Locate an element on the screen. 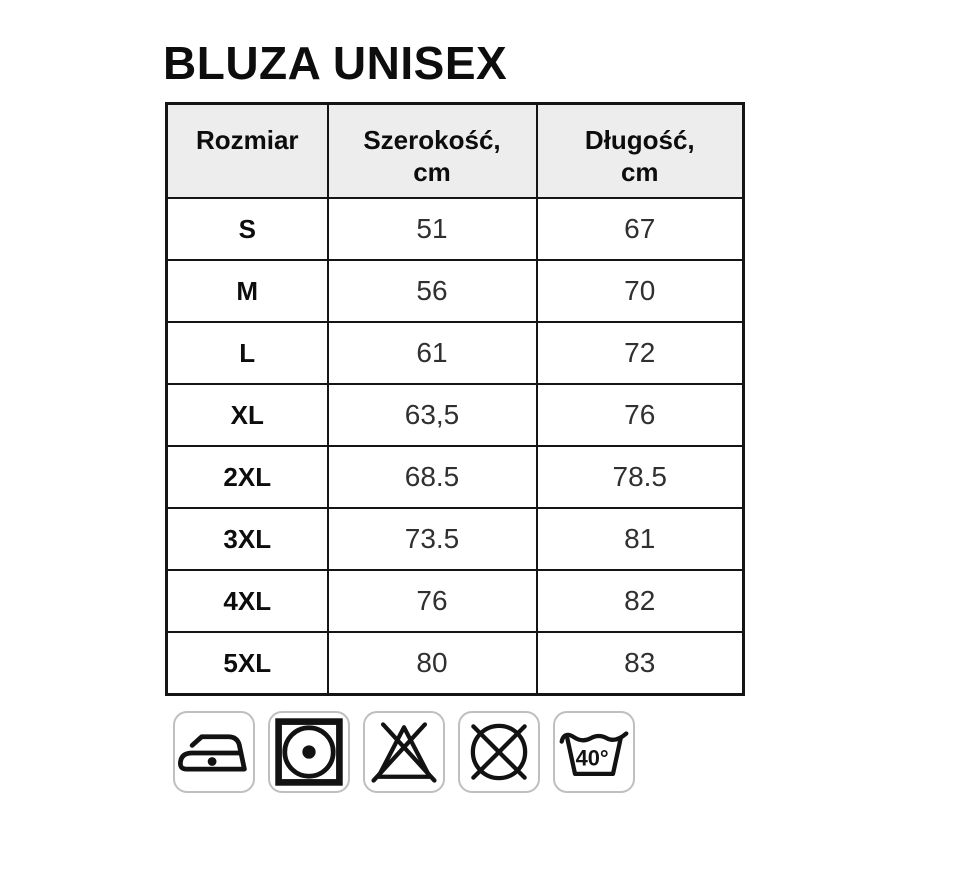 The height and width of the screenshot is (879, 960). size-cell: 5XL is located at coordinates (247, 663).